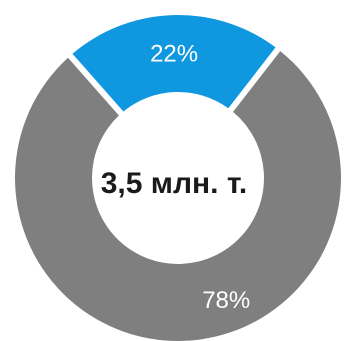 The height and width of the screenshot is (341, 347). What do you see at coordinates (226, 300) in the screenshot?
I see `slice-label-2: 78%` at bounding box center [226, 300].